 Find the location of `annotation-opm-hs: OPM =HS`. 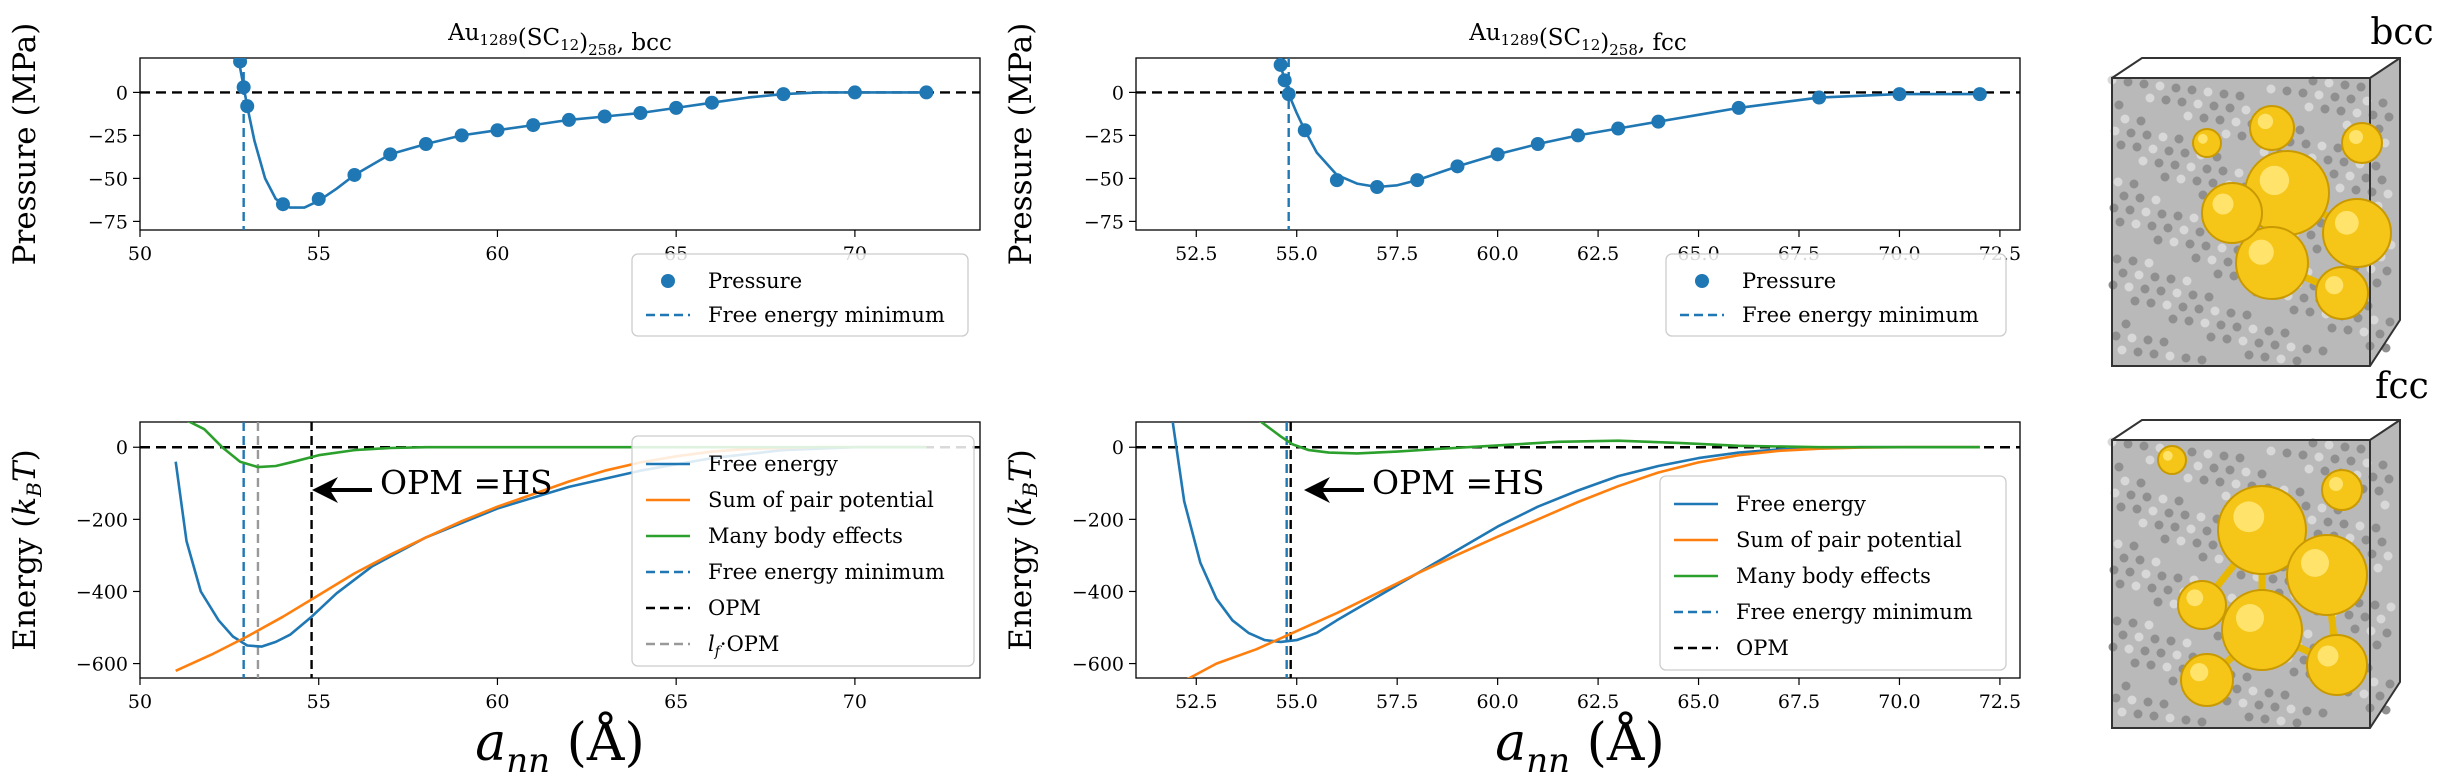

annotation-opm-hs: OPM =HS is located at coordinates (1458, 482).